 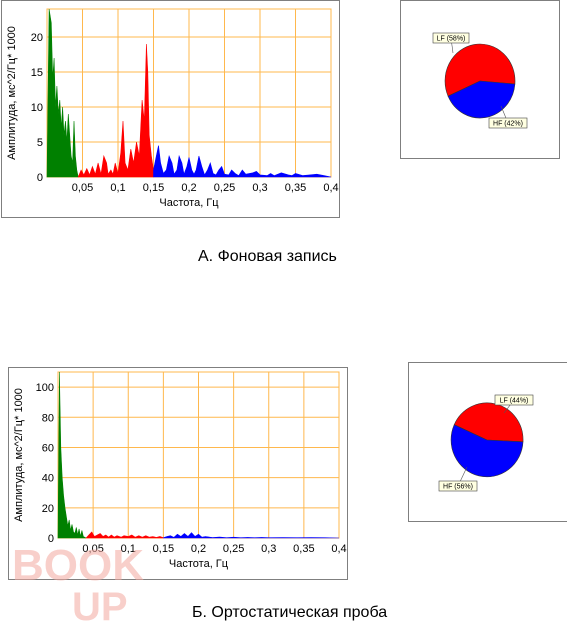 What do you see at coordinates (303, 549) in the screenshot?
I see `chart-b-x-tick-label: 0,35` at bounding box center [303, 549].